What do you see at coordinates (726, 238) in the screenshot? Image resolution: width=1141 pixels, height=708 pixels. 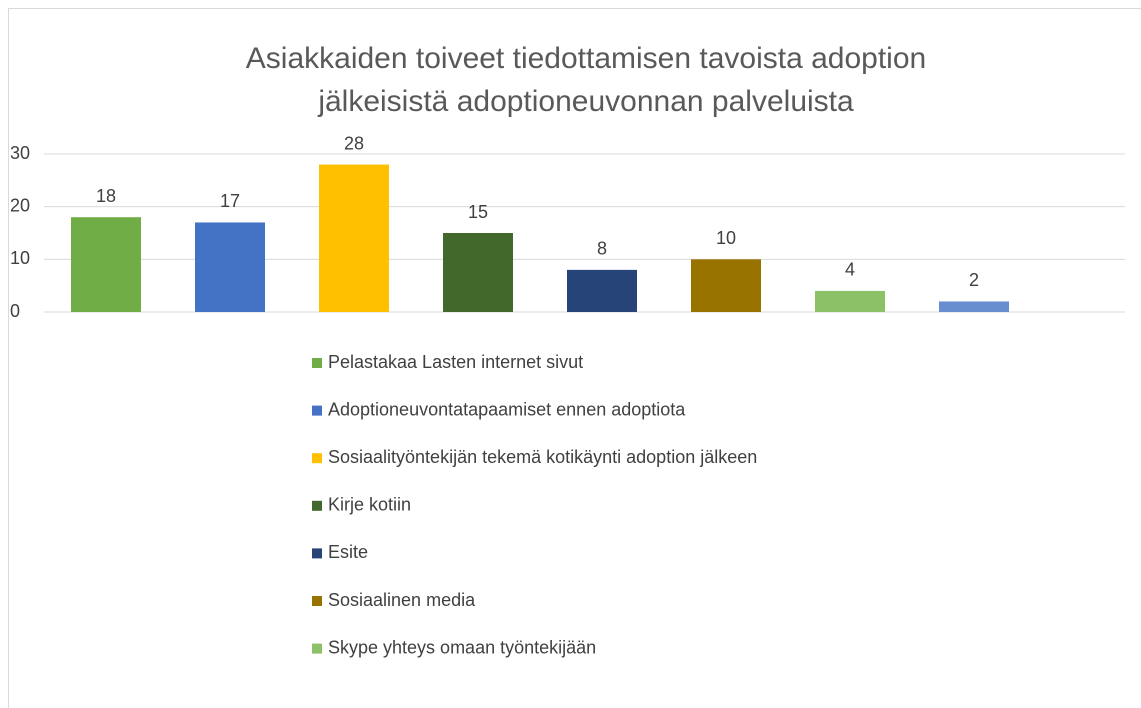 I see `data-label: 10` at bounding box center [726, 238].